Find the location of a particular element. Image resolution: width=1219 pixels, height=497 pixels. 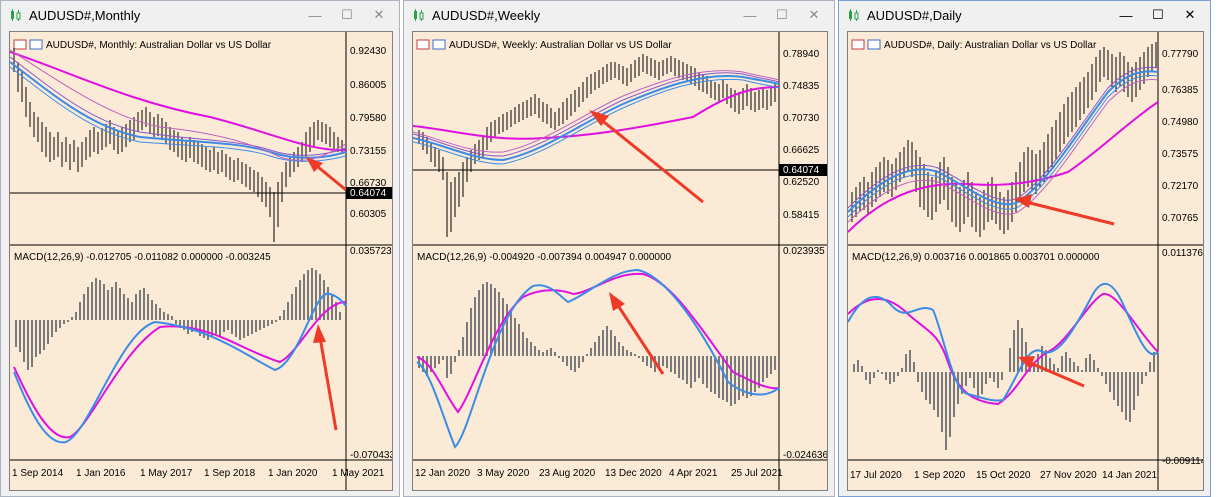

date-label: 1 Jan 2016 is located at coordinates (101, 473).